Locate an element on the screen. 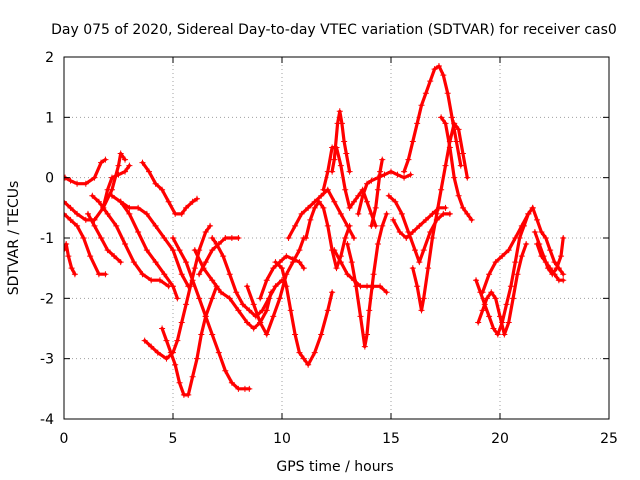 The width and height of the screenshot is (640, 480). x-tick-label: 25 is located at coordinates (609, 439).